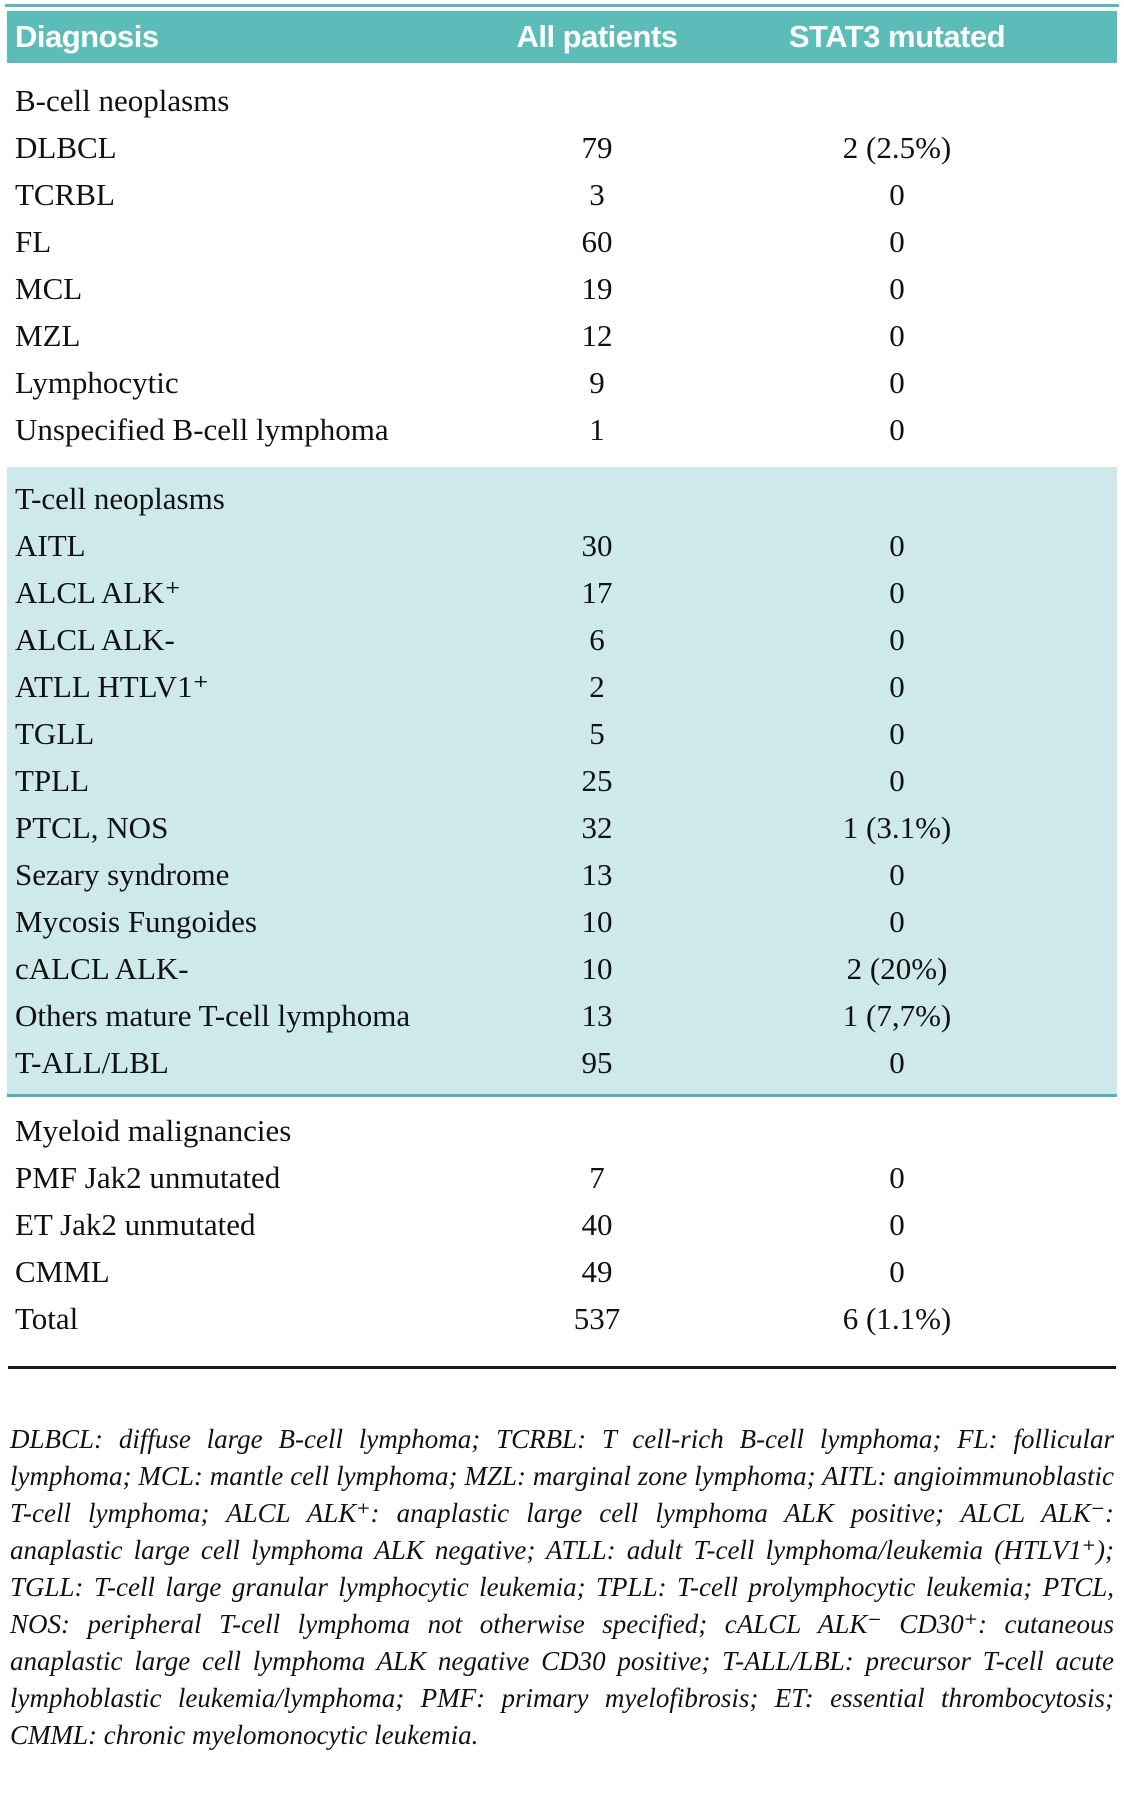 The height and width of the screenshot is (1800, 1124). What do you see at coordinates (52, 780) in the screenshot?
I see `diagnosis-cell: TPLL` at bounding box center [52, 780].